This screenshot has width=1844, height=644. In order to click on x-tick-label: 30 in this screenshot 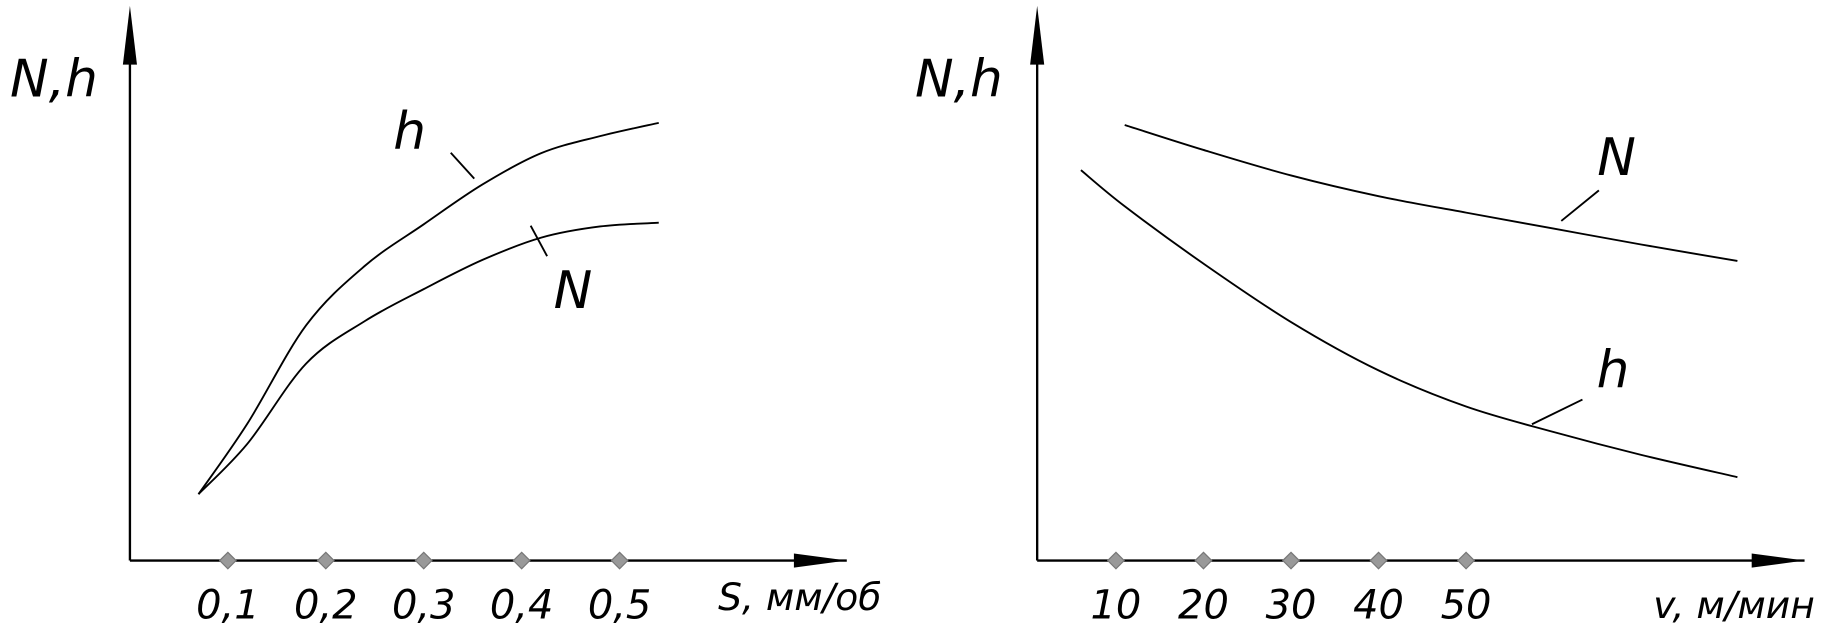, I will do `click(1291, 606)`.